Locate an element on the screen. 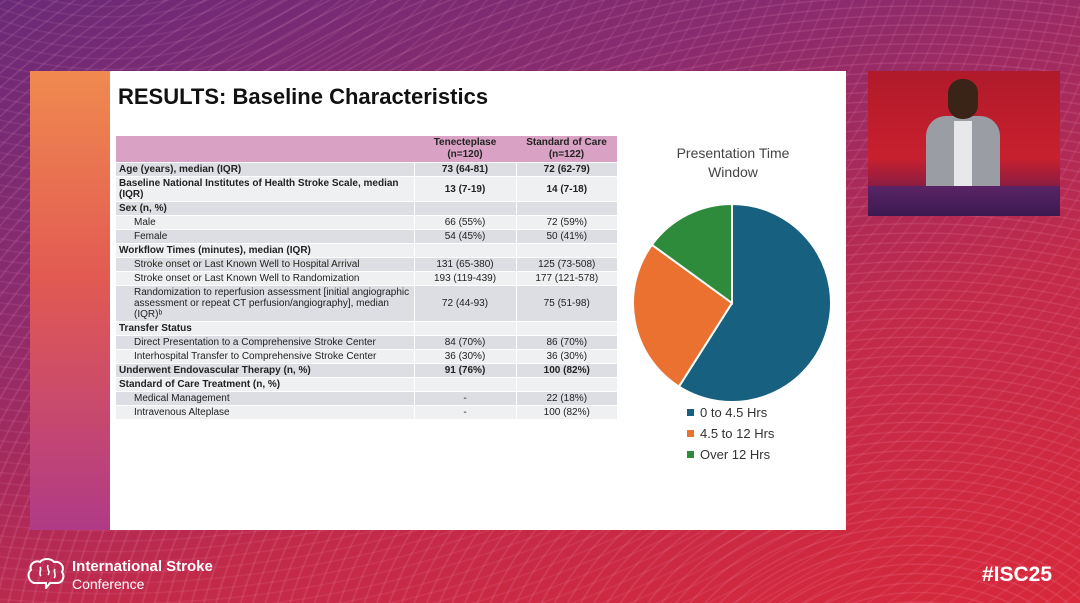  legend-item: 4.5 to 12 Hrs is located at coordinates (730, 433).